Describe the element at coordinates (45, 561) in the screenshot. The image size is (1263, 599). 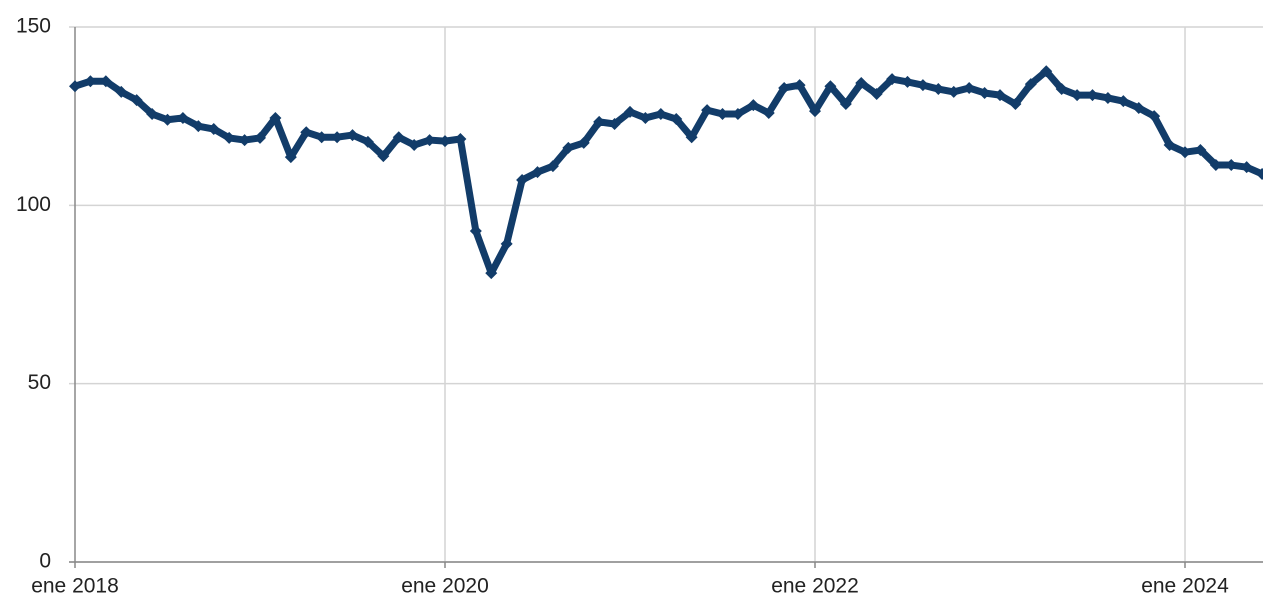
I see `y-tick-label: 0` at that location.